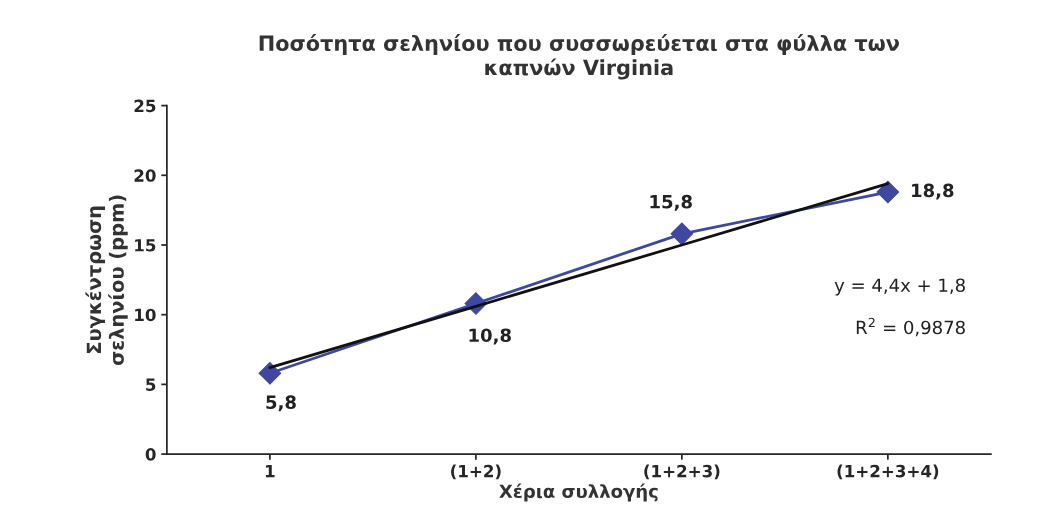 The image size is (1043, 528). Describe the element at coordinates (281, 403) in the screenshot. I see `data-label: 5,8` at that location.